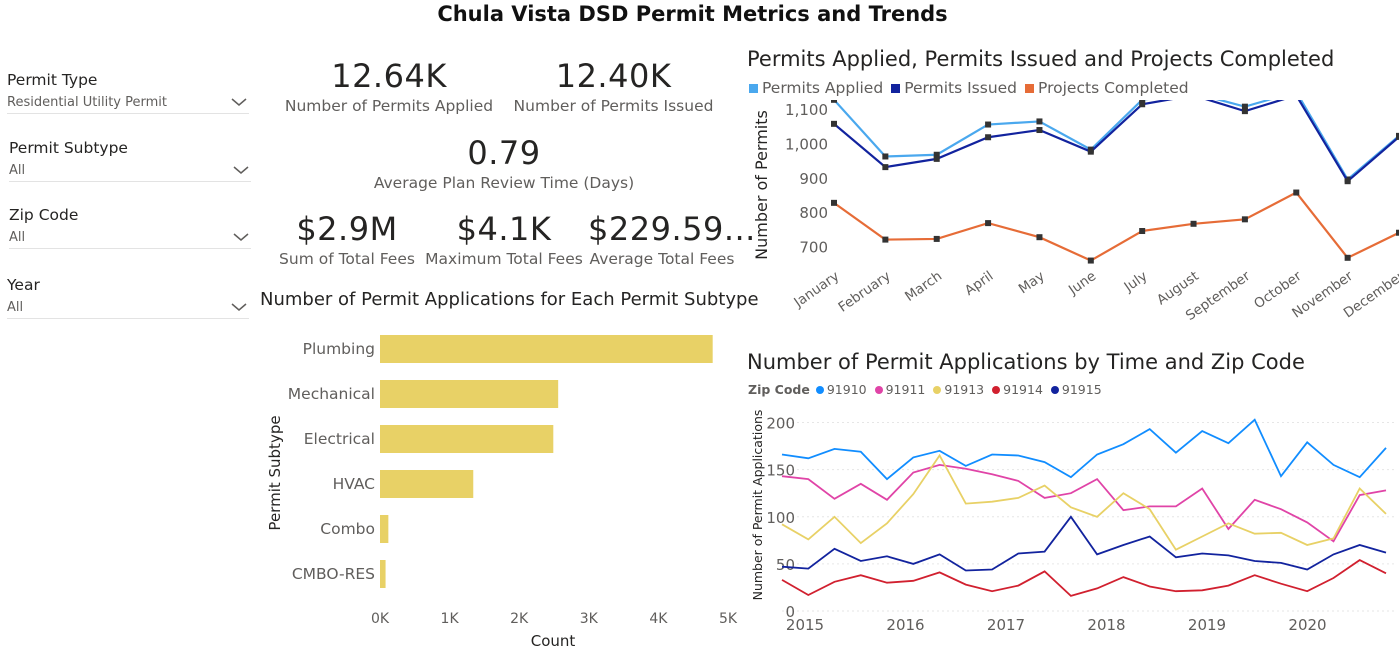 The image size is (1399, 656). Describe the element at coordinates (806, 110) in the screenshot. I see `y-tick-label: 1,100` at that location.